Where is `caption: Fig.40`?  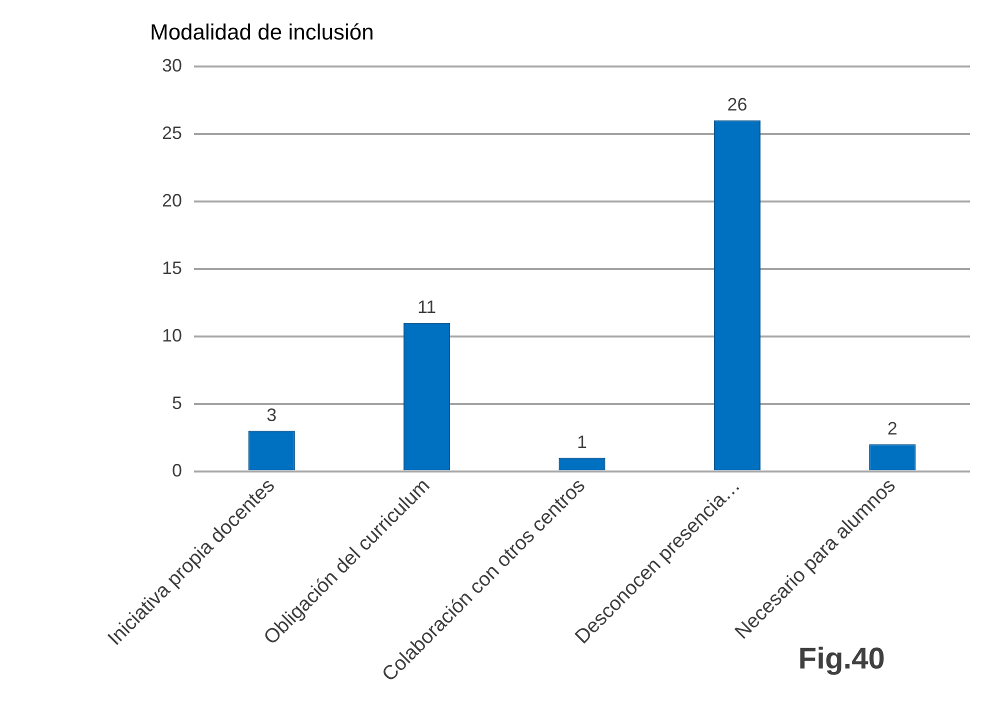 caption: Fig.40 is located at coordinates (841, 659).